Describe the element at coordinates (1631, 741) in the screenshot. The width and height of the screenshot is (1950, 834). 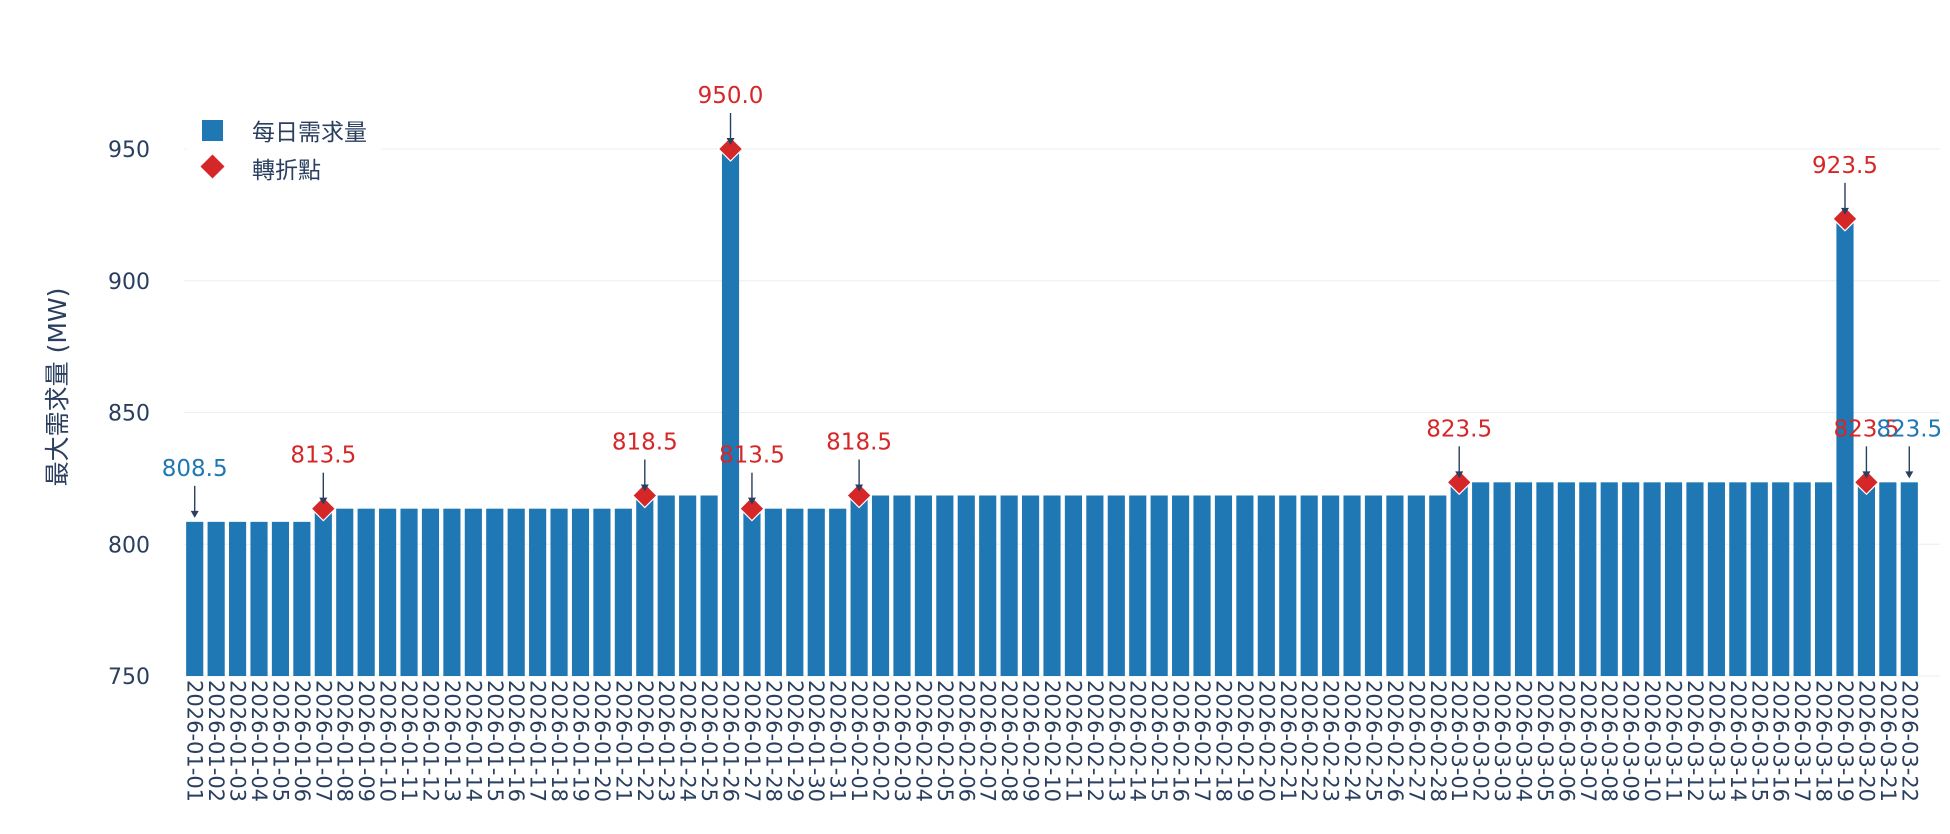
I see `x-tick-label: 2026-03-09` at that location.